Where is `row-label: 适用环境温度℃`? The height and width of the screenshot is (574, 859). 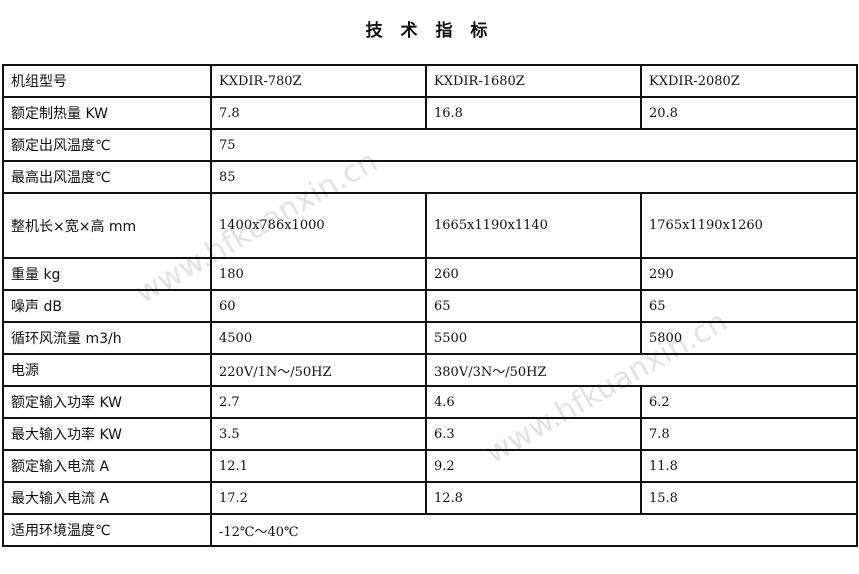
row-label: 适用环境温度℃ is located at coordinates (107, 530).